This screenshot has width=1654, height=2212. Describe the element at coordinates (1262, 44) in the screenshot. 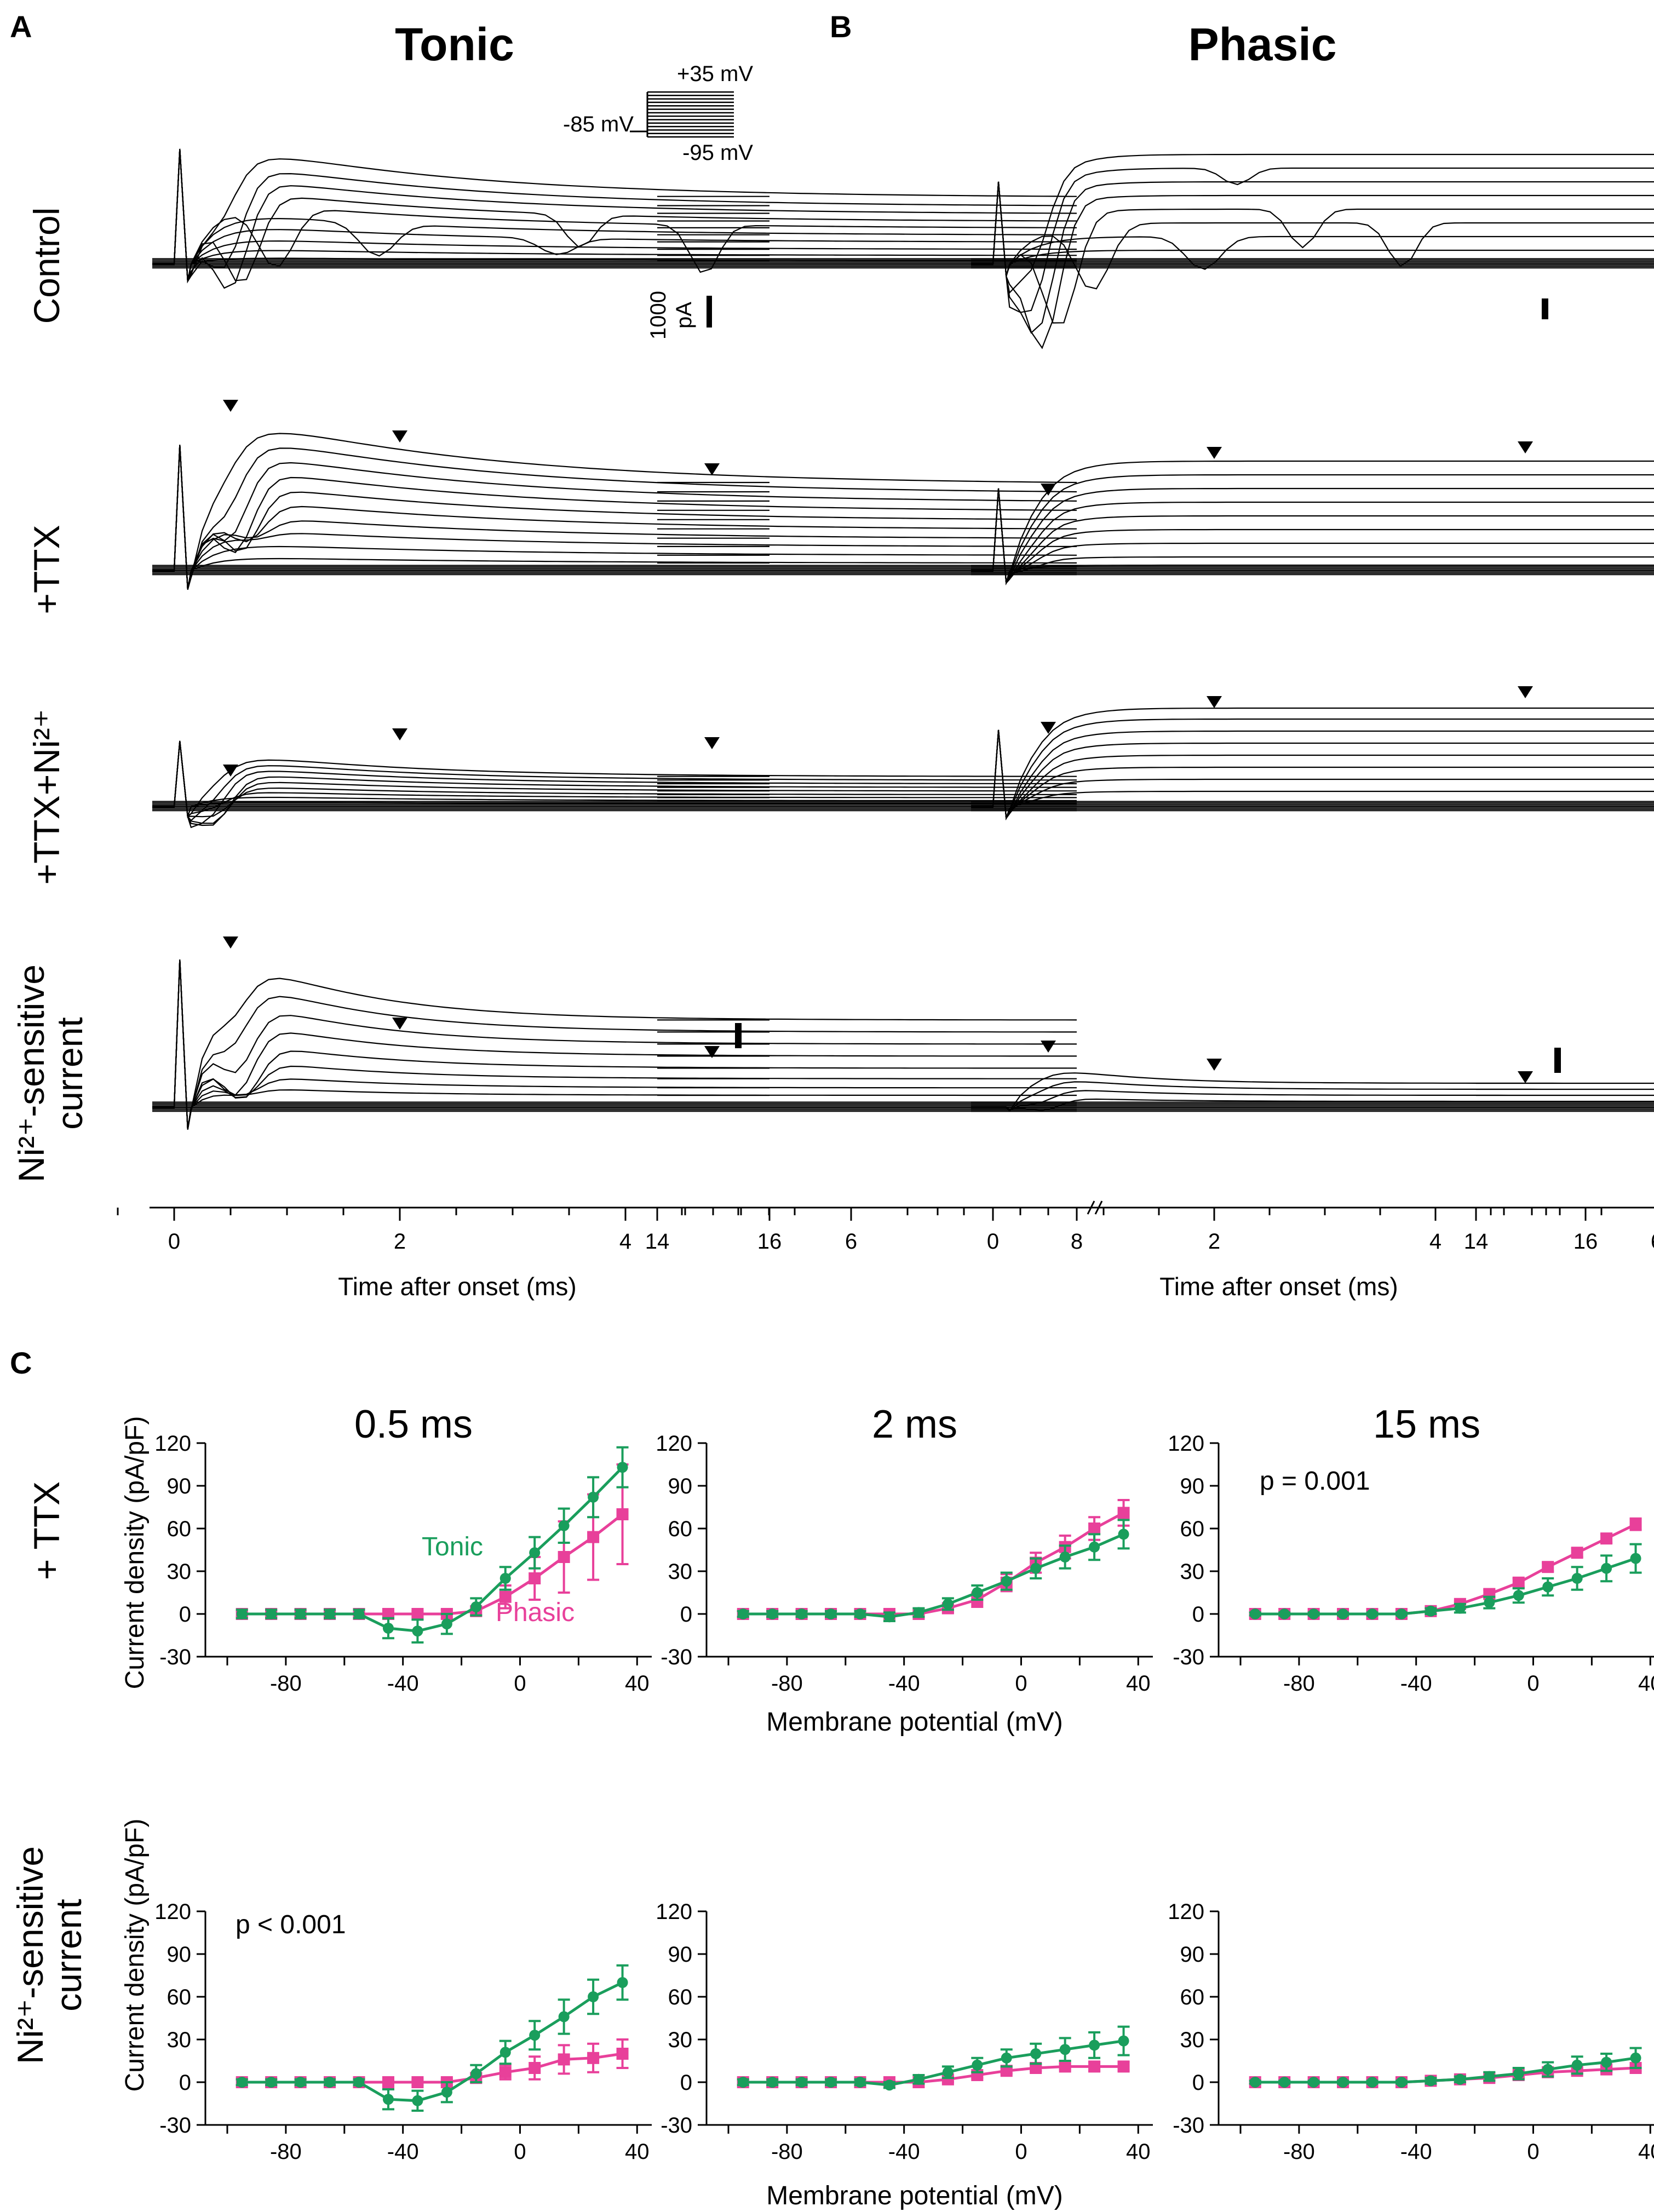

I see `column-title-phasic: Phasic` at that location.